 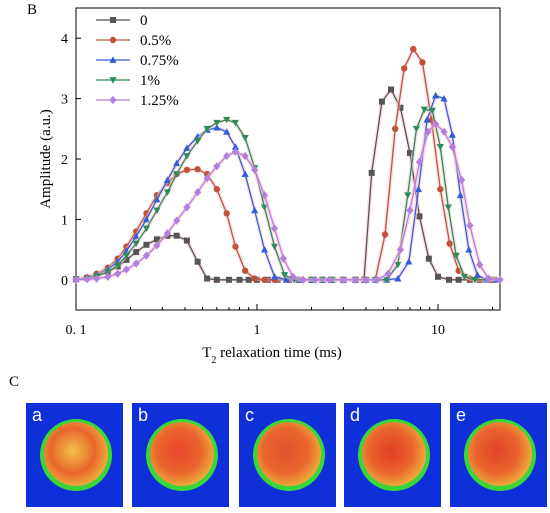 What do you see at coordinates (76, 330) in the screenshot?
I see `x-tick-label: 0. 1` at bounding box center [76, 330].